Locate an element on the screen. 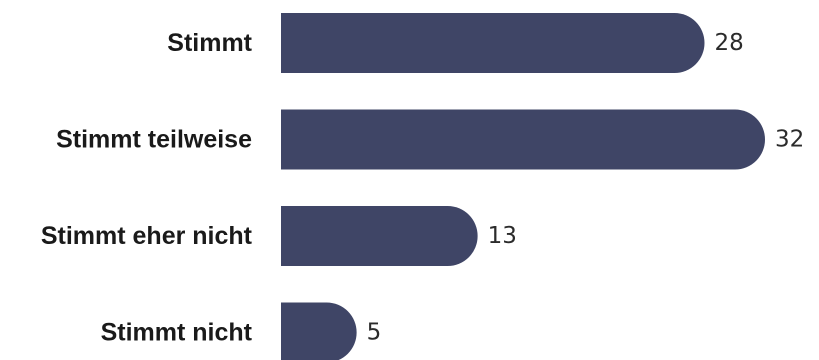 The width and height of the screenshot is (819, 360). value-label-stimmt-eher-nicht: 13 is located at coordinates (502, 236).